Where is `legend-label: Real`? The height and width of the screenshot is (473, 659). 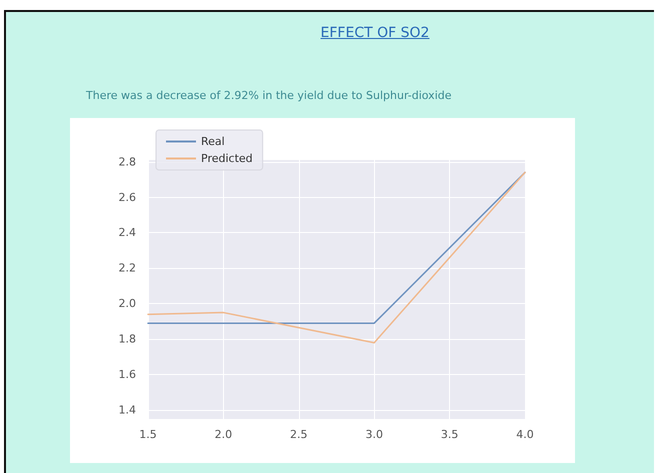
legend-label: Real is located at coordinates (213, 141).